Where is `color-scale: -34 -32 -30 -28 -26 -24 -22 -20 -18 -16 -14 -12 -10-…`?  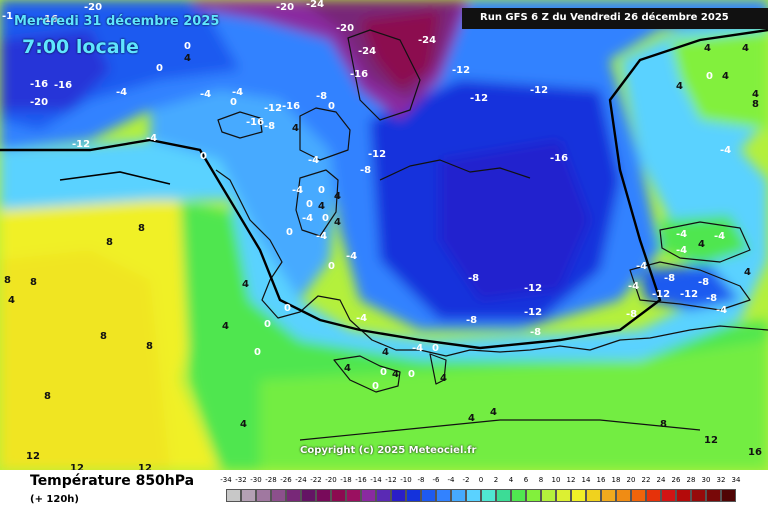
color-scale: -34 -32 -30 -28 -26 -24 -22 -20 -18 -16 -14 -12 -10-… is located at coordinates (487, 491).